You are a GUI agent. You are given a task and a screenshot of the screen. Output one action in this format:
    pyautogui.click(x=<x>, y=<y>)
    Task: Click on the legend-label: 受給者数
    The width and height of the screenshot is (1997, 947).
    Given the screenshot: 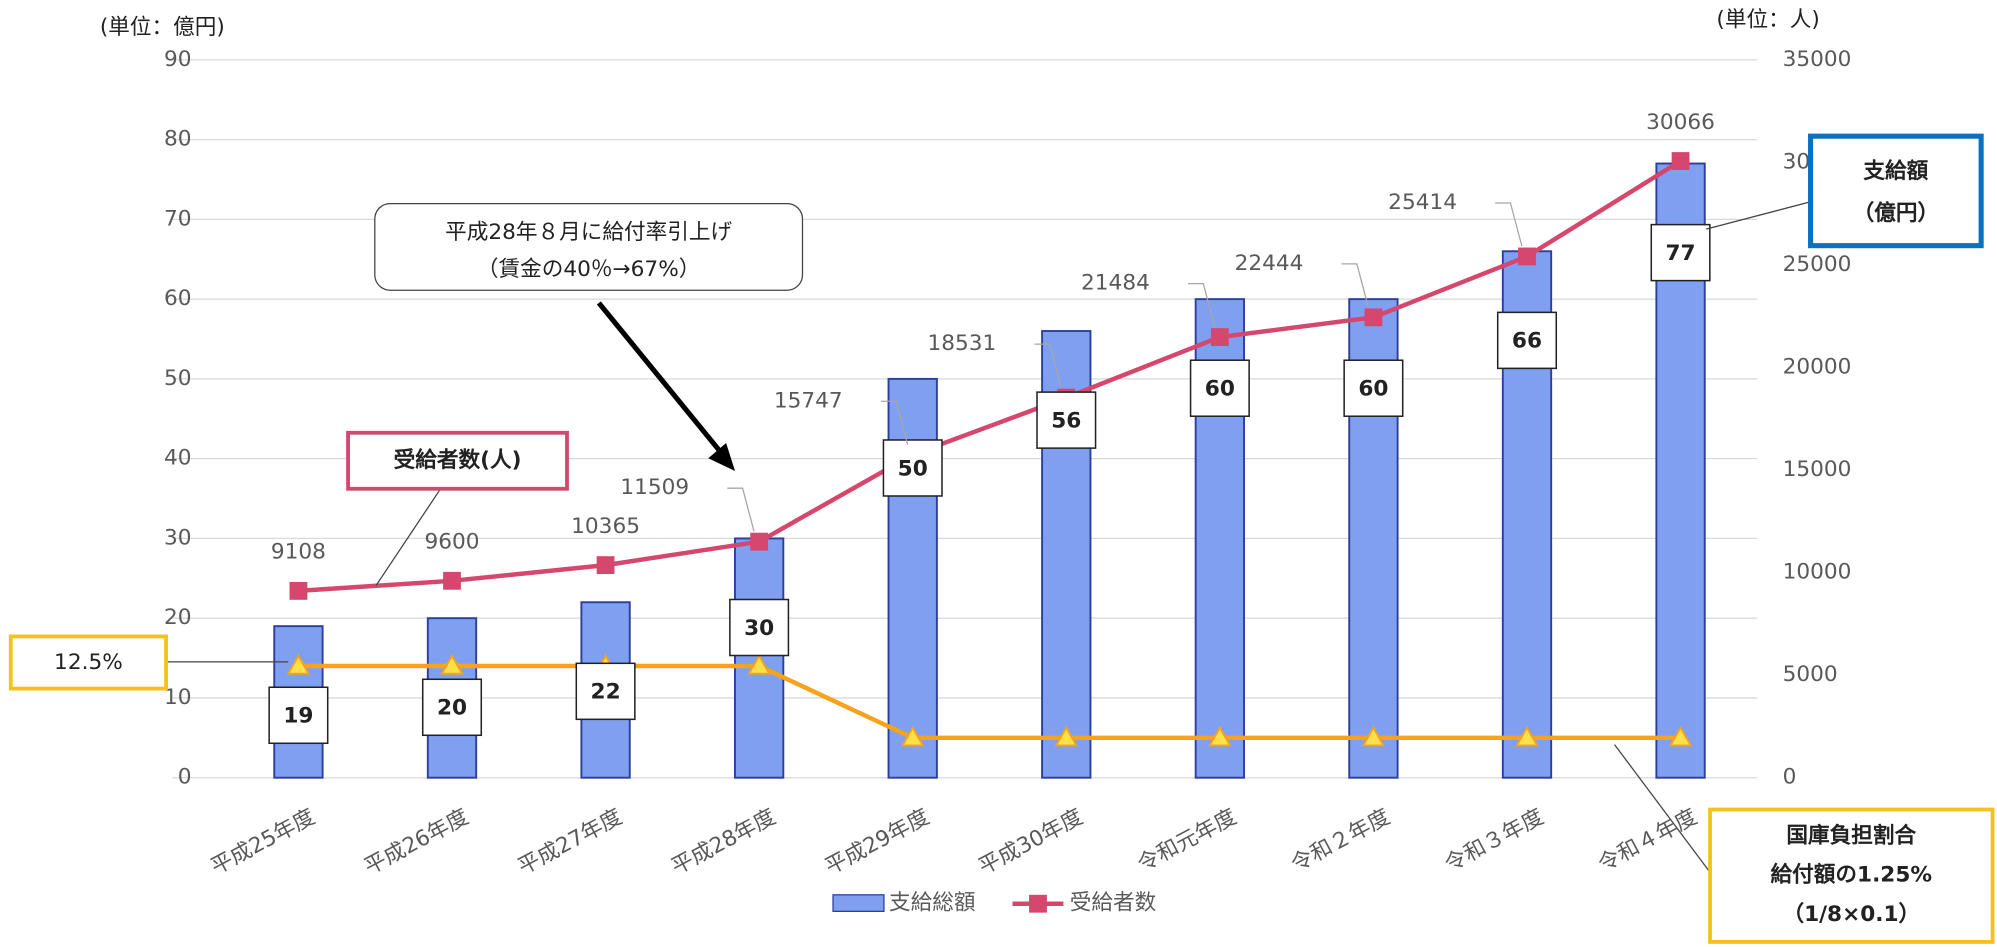 What is the action you would take?
    pyautogui.click(x=1113, y=903)
    